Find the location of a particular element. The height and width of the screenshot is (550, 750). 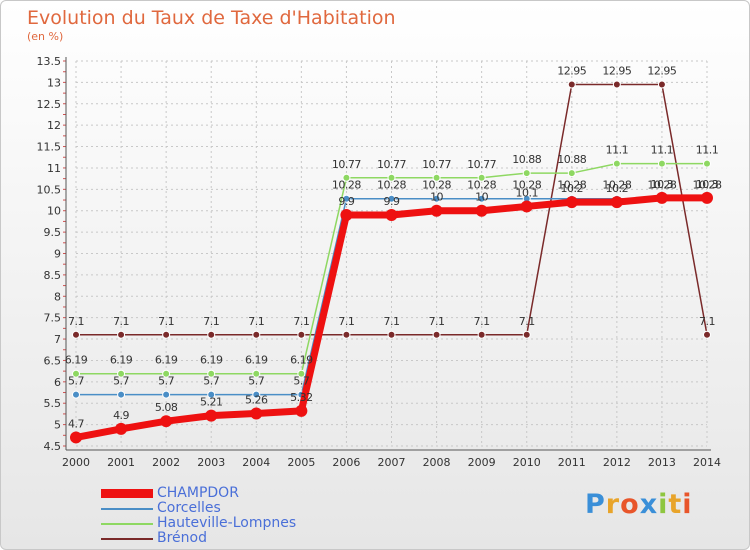

legend-swatch-brenod is located at coordinates (127, 539).